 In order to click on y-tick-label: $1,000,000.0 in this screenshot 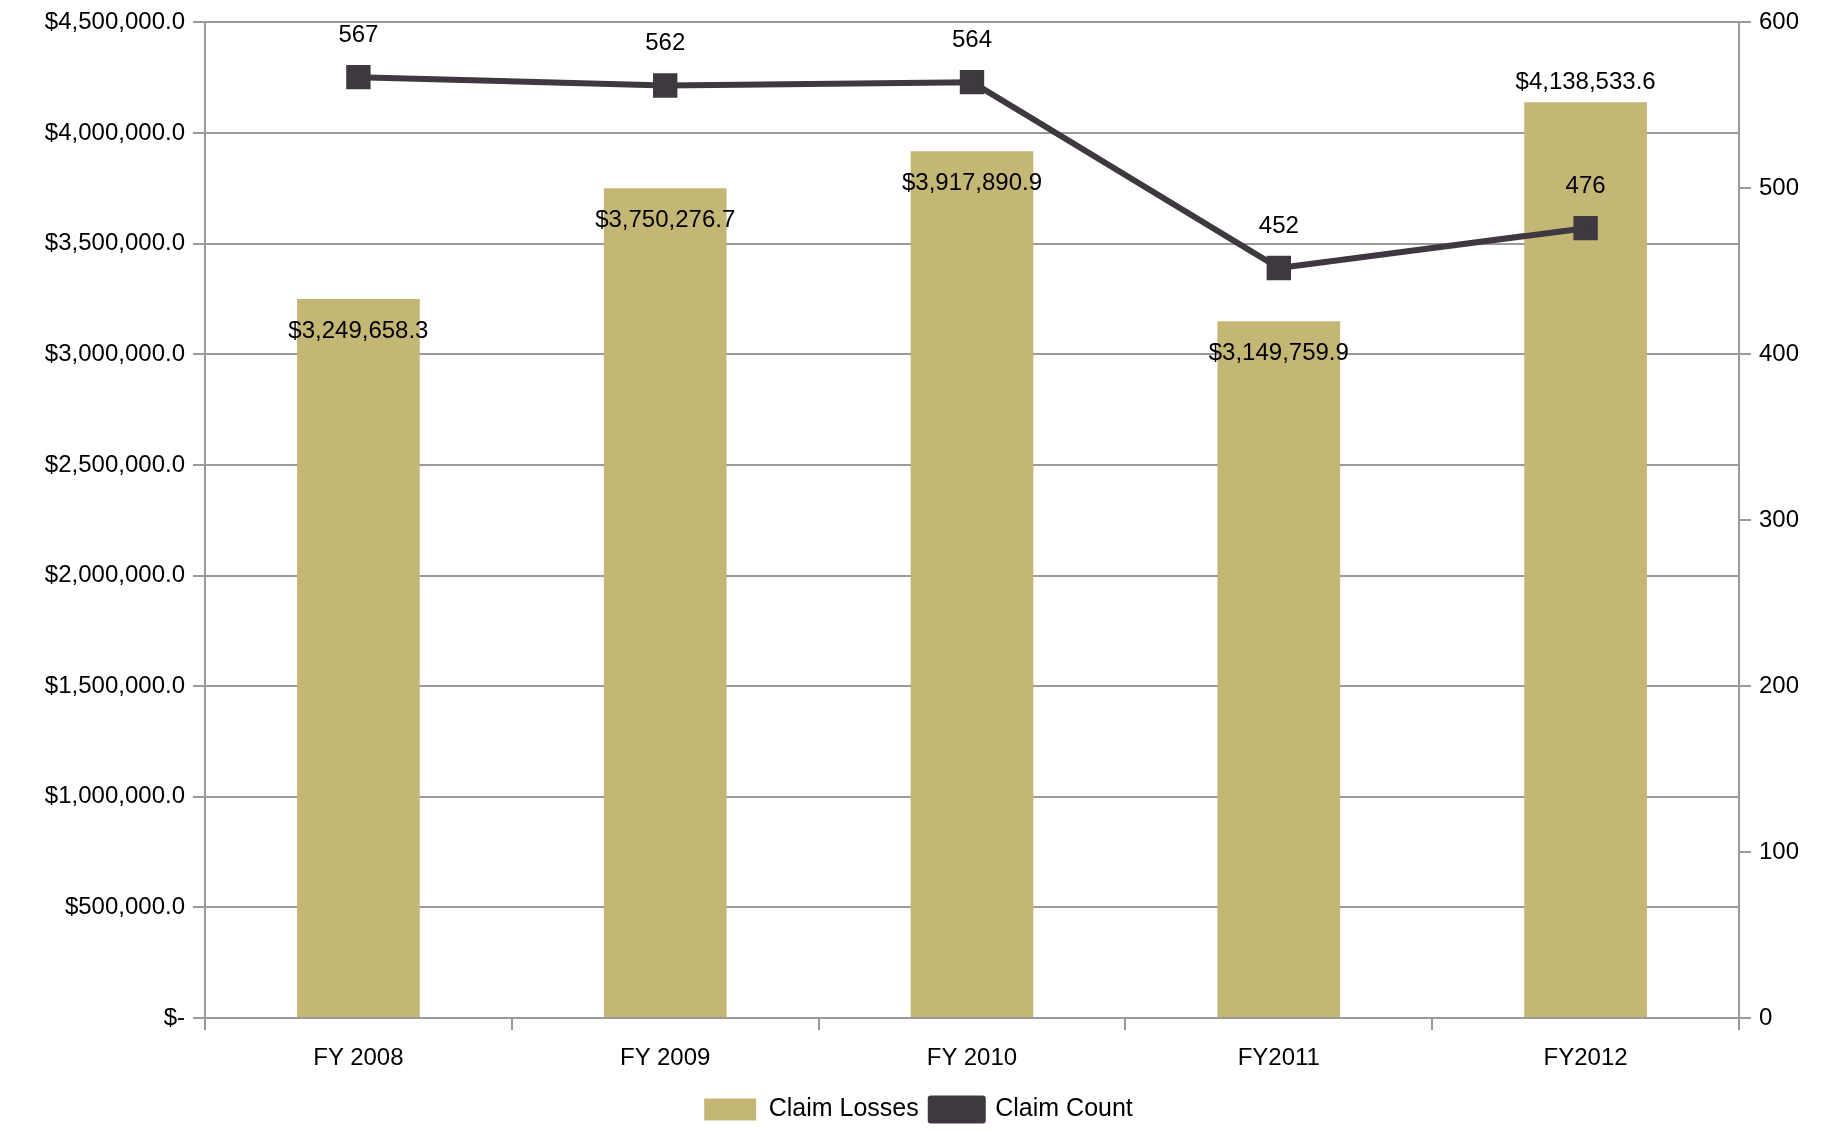, I will do `click(114, 795)`.